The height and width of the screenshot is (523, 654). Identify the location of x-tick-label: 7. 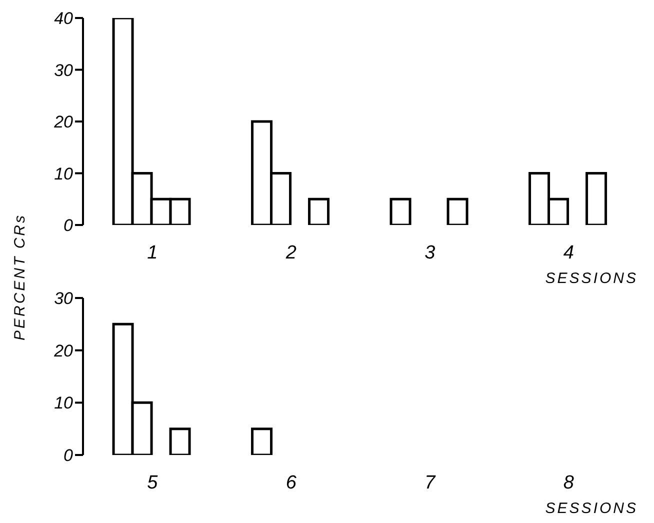
(430, 483).